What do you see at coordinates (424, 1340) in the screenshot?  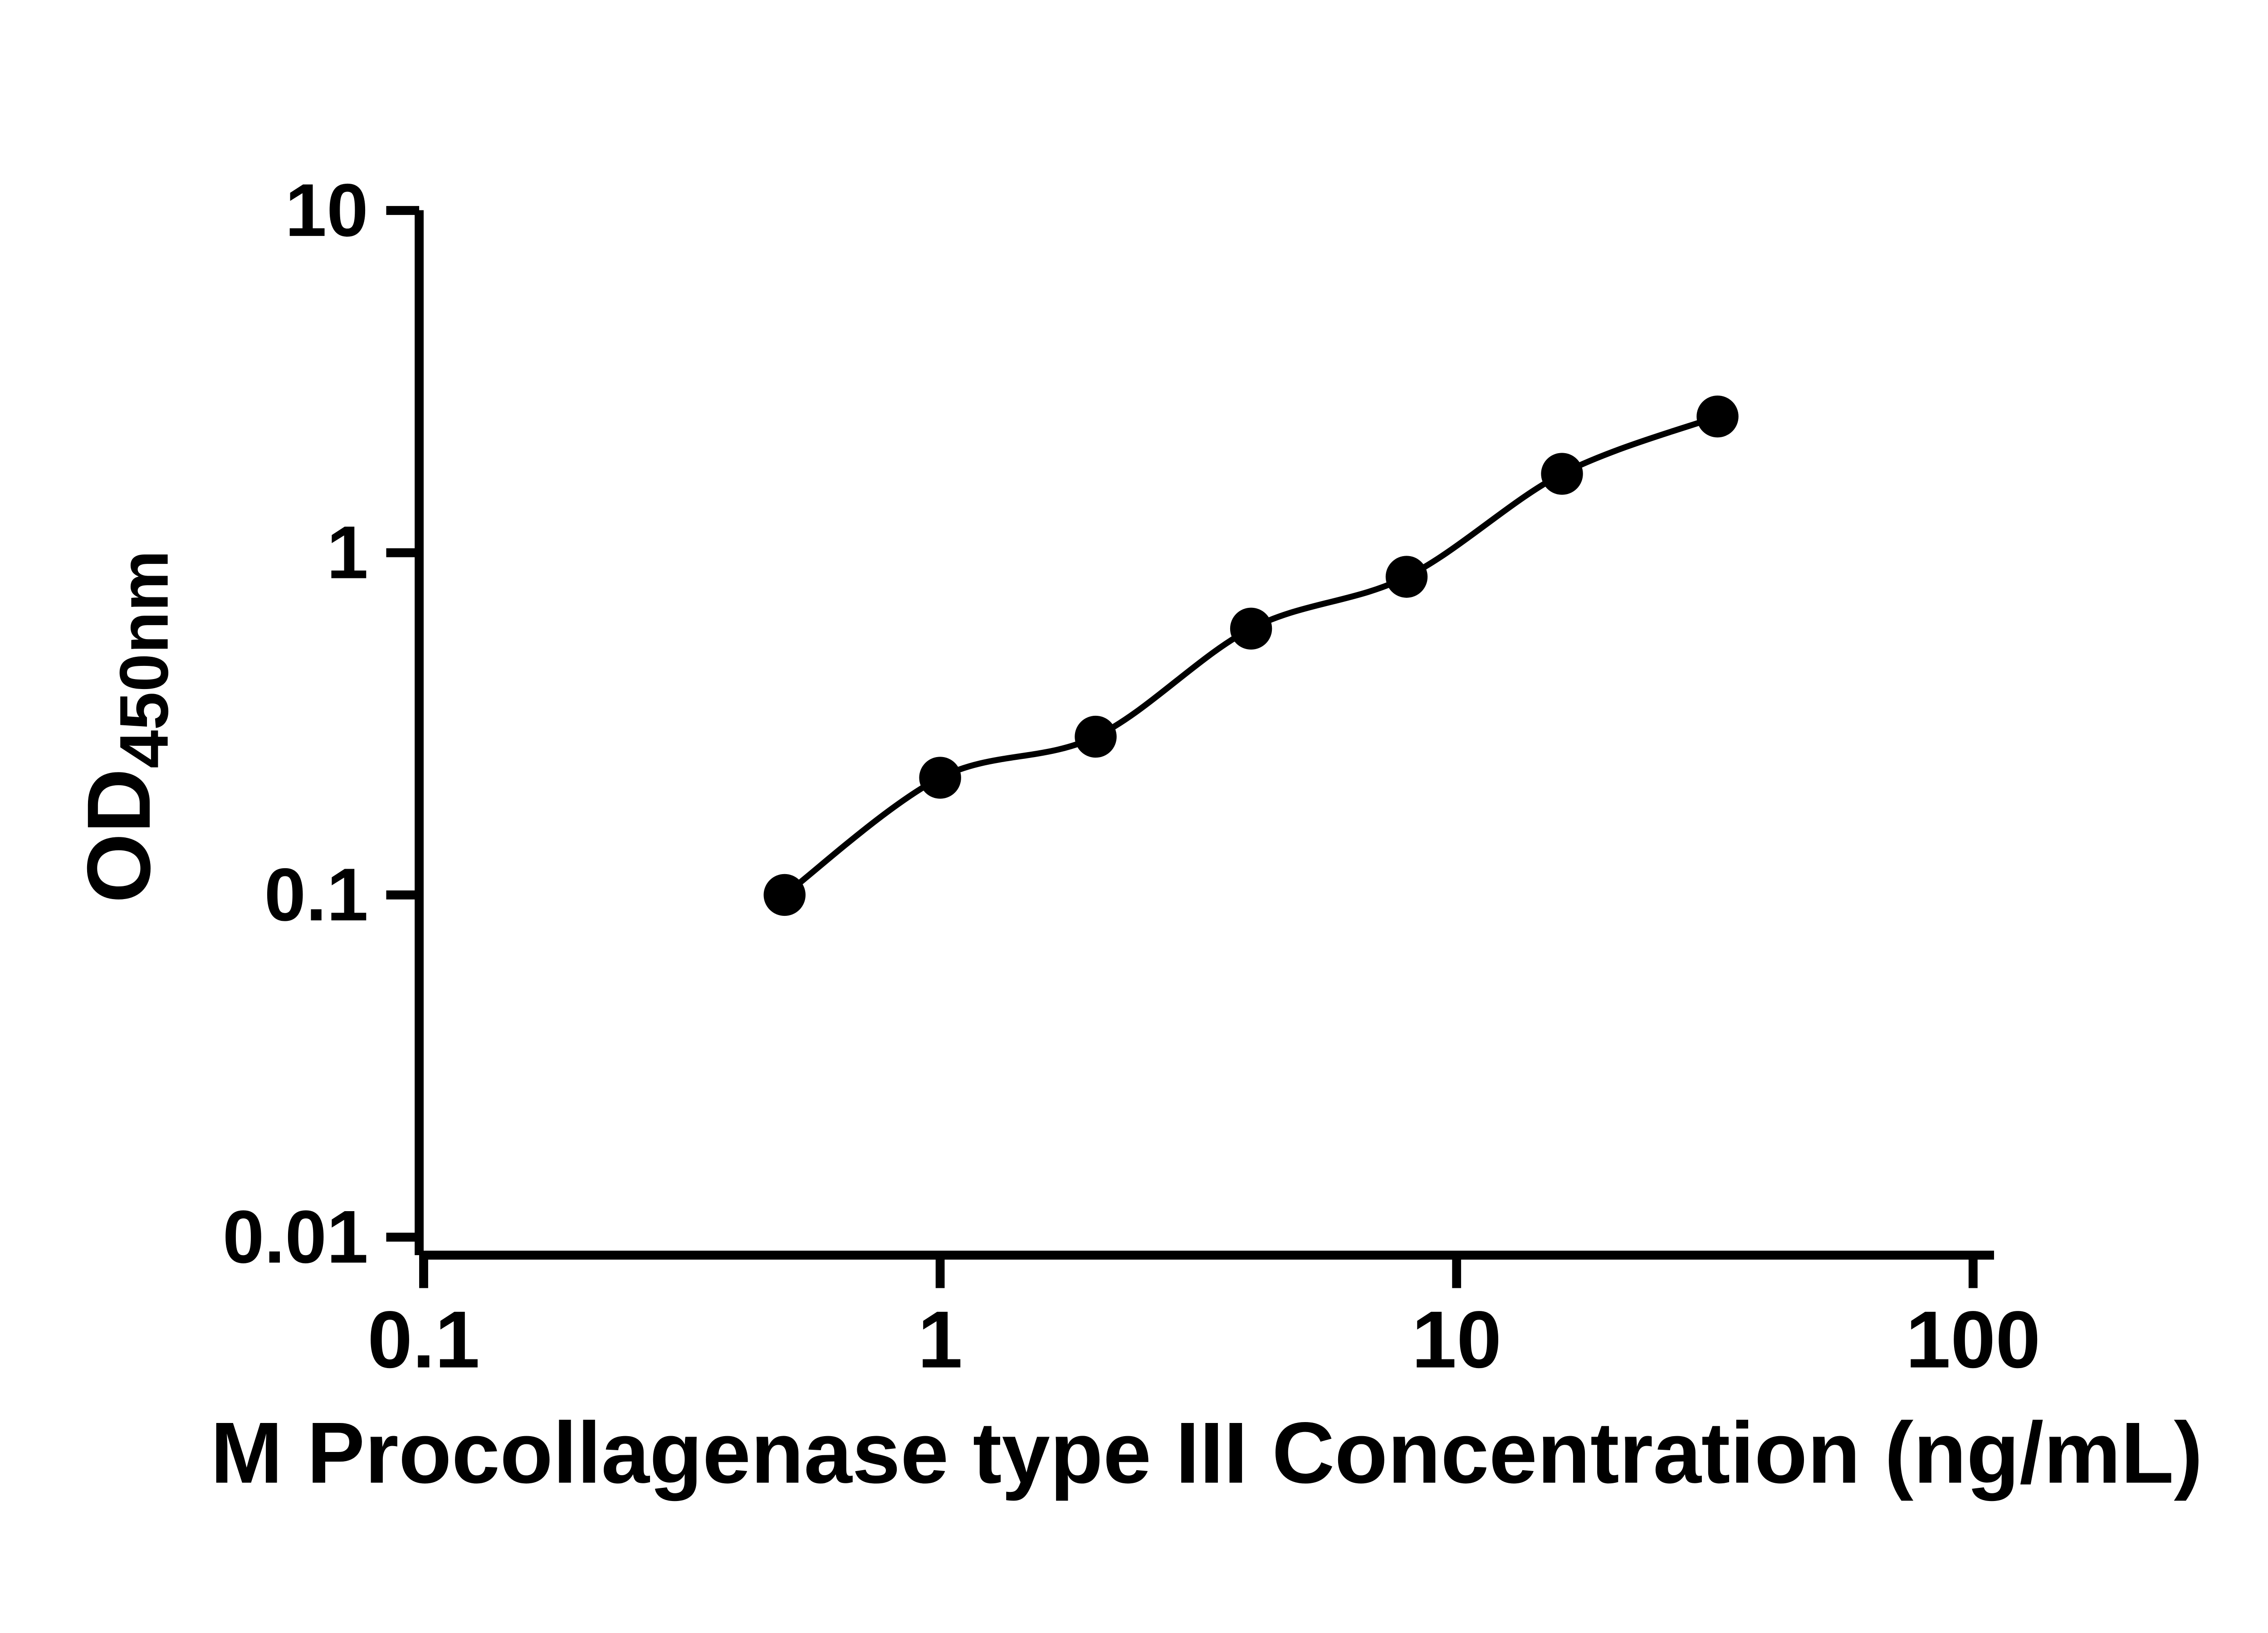 I see `x-tick-label: 0.1` at bounding box center [424, 1340].